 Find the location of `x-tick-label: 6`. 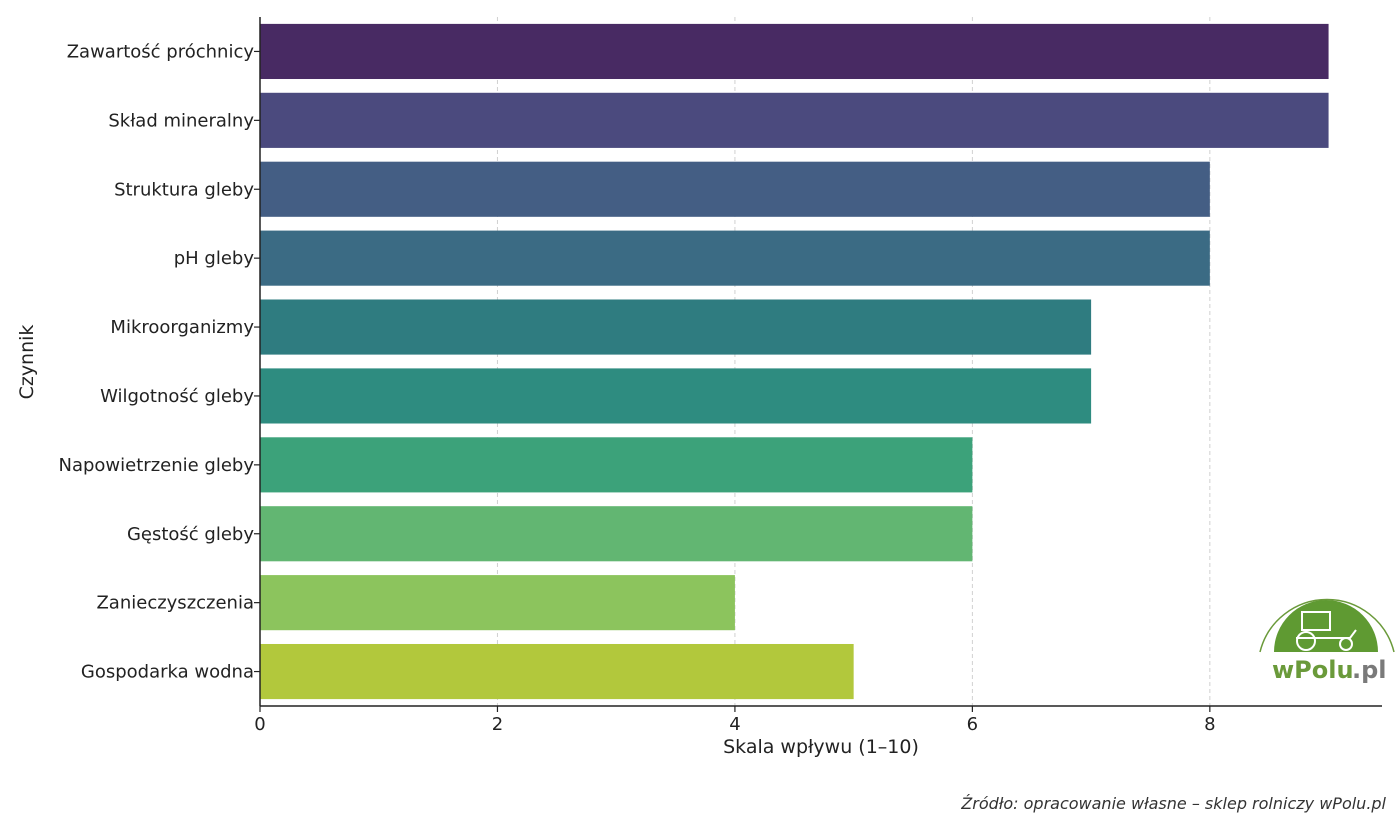

x-tick-label: 6 is located at coordinates (972, 724).